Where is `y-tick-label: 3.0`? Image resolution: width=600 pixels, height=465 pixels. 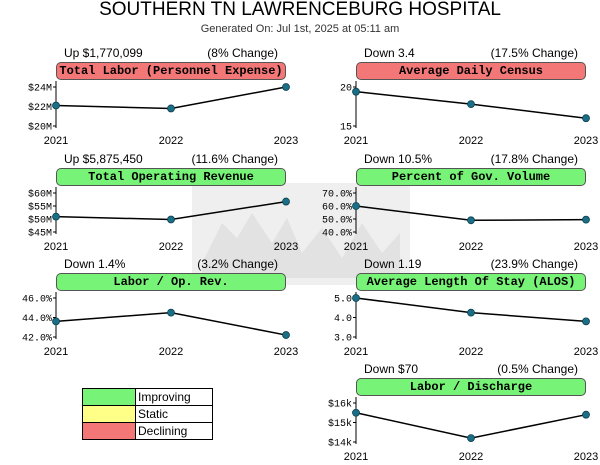 y-tick-label: 3.0 is located at coordinates (343, 339).